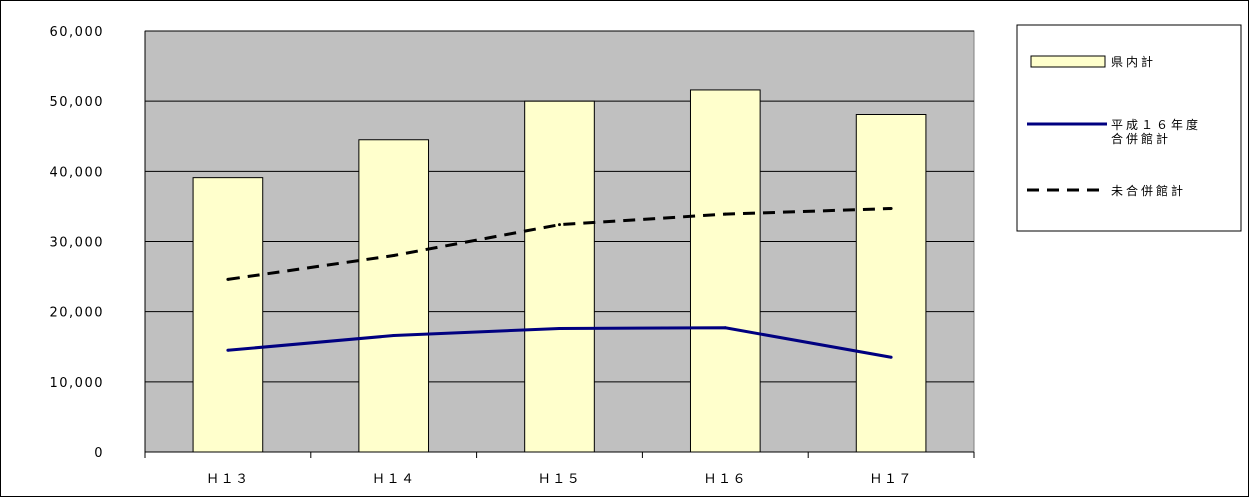 The height and width of the screenshot is (497, 1249). What do you see at coordinates (77, 32) in the screenshot?
I see `y-tick-label: 60,000` at bounding box center [77, 32].